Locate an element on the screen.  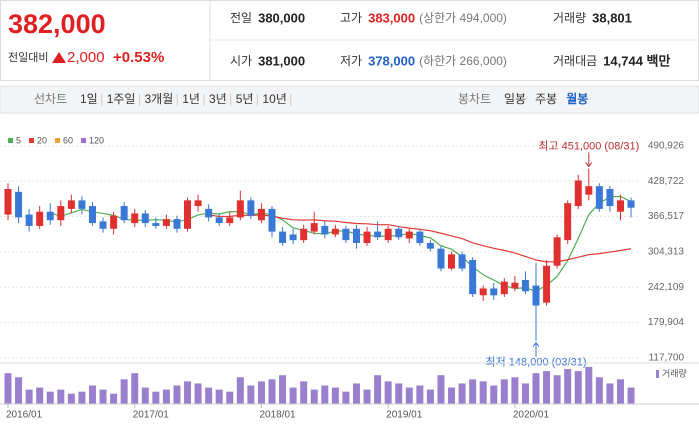
up-arrow is located at coordinates (59, 57).